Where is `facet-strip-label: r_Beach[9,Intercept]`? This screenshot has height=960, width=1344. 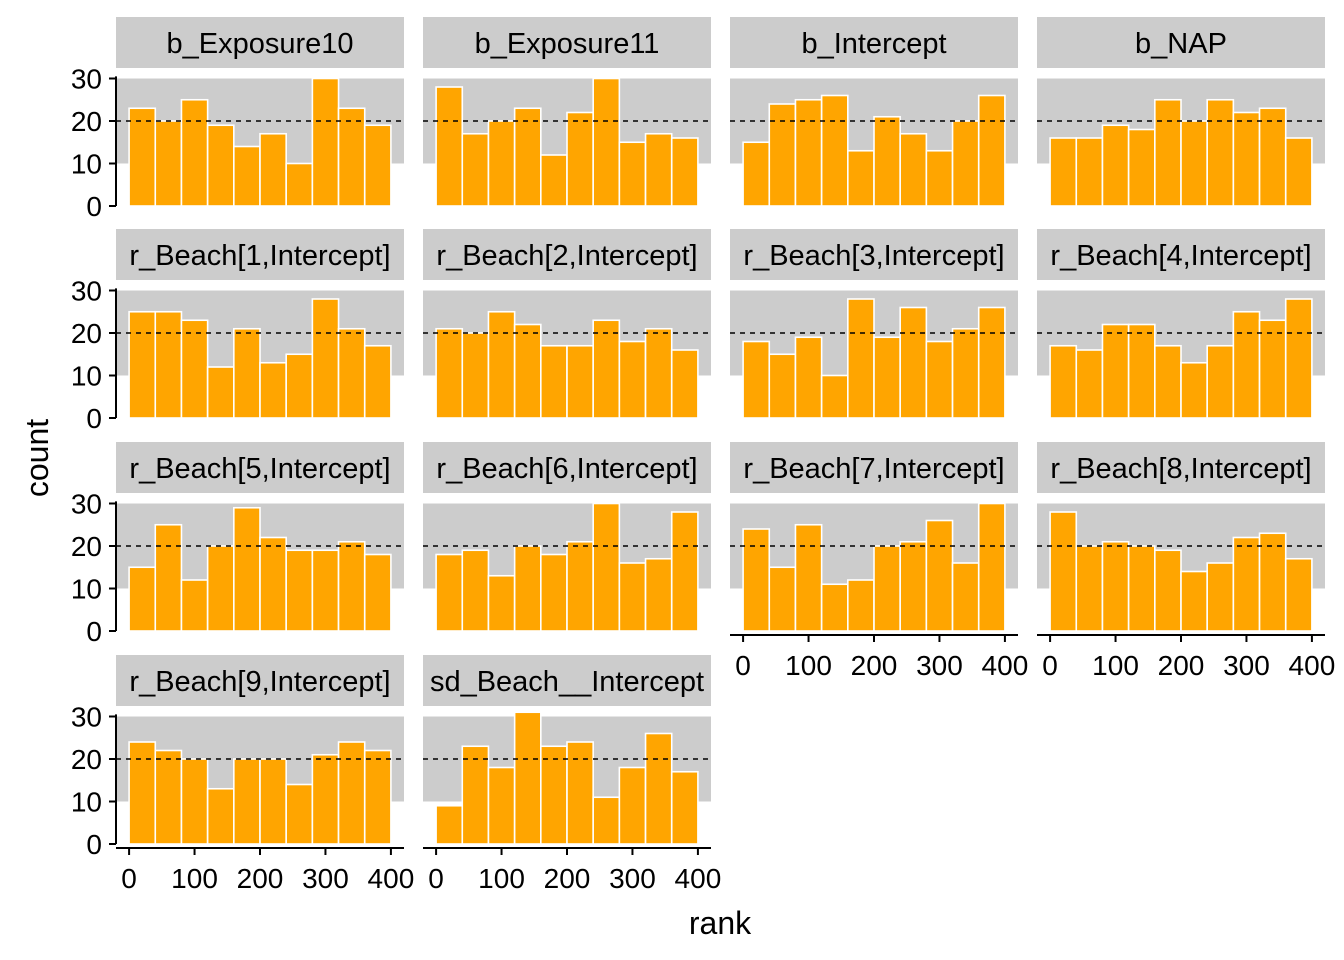 facet-strip-label: r_Beach[9,Intercept] is located at coordinates (259, 682).